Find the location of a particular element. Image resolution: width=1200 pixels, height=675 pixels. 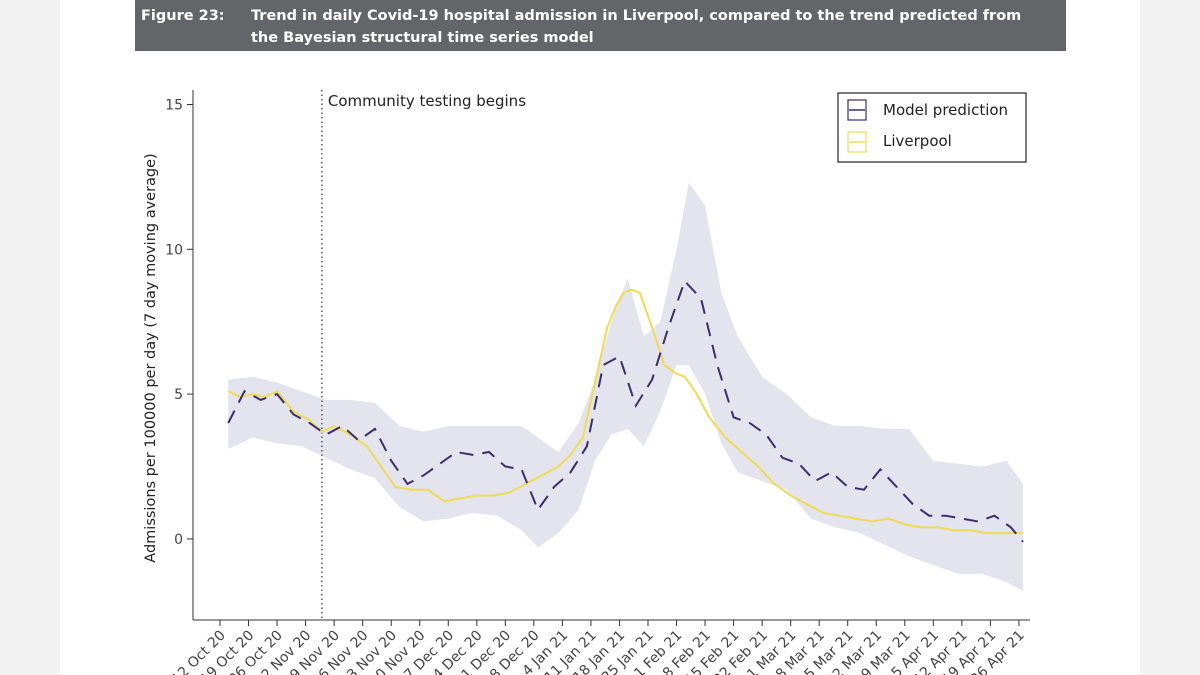

y-tick-label: 0 is located at coordinates (178, 540).